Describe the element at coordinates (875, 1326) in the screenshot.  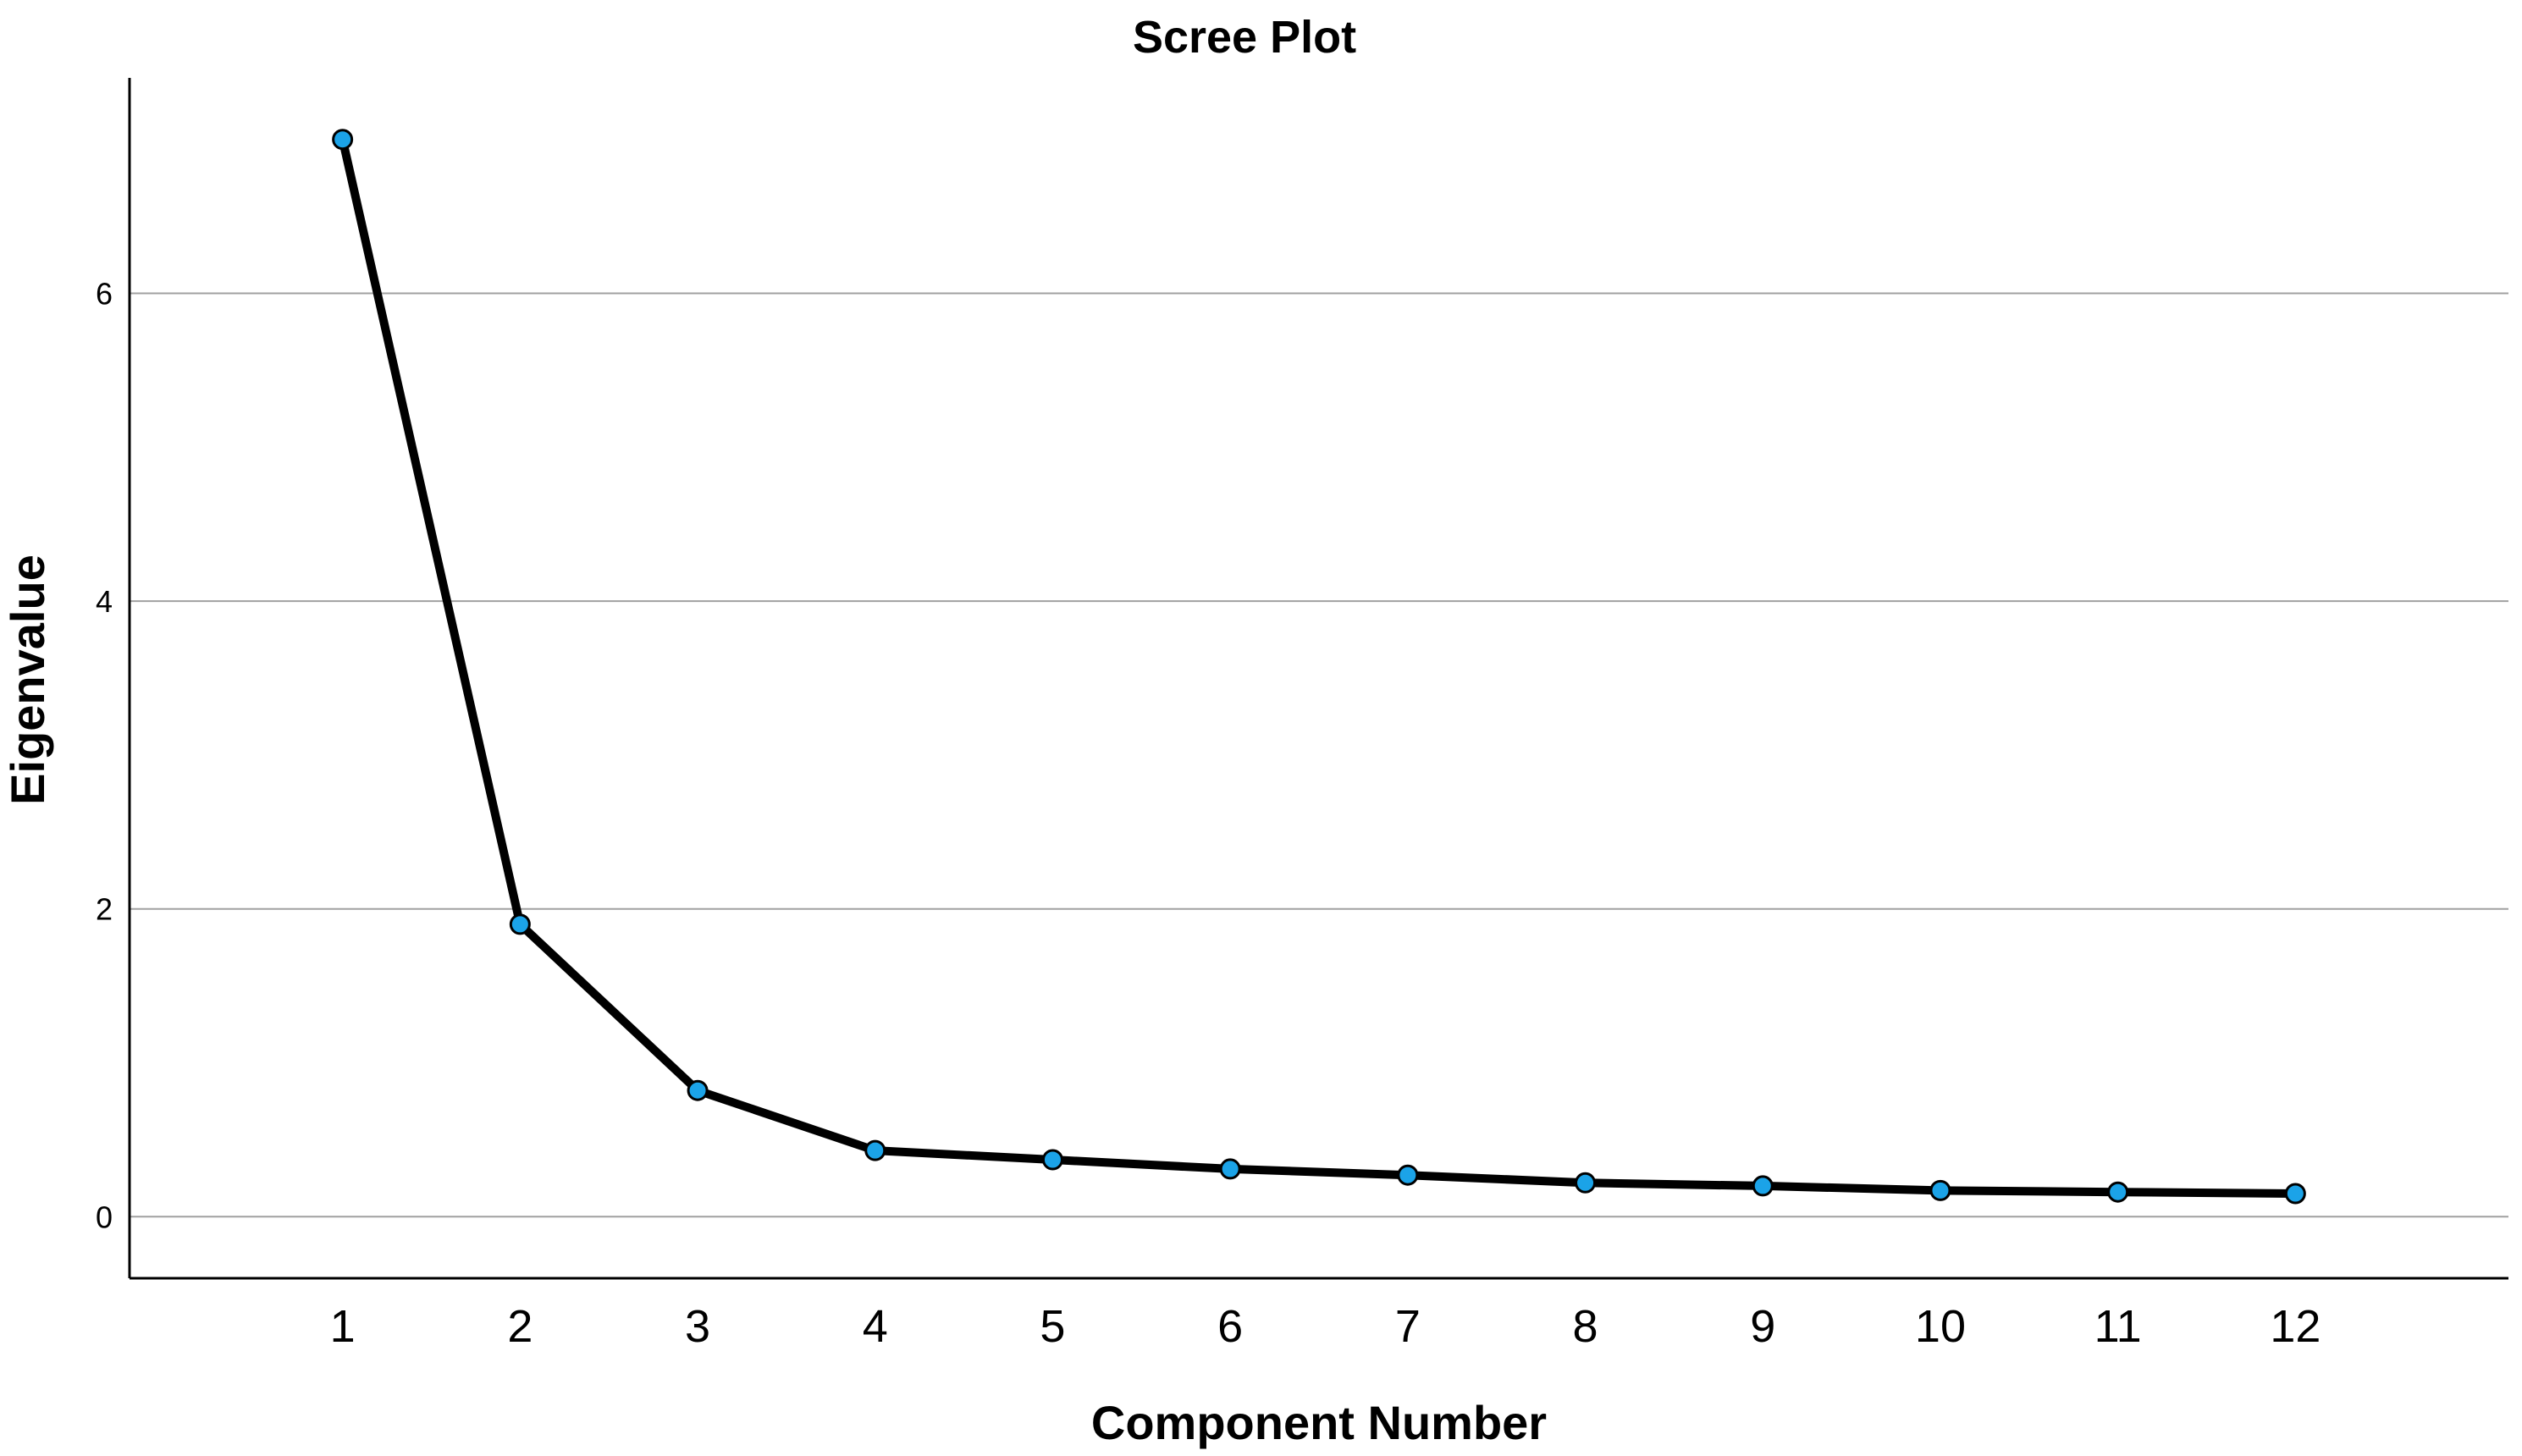
I see `x-tick-label: 4` at that location.